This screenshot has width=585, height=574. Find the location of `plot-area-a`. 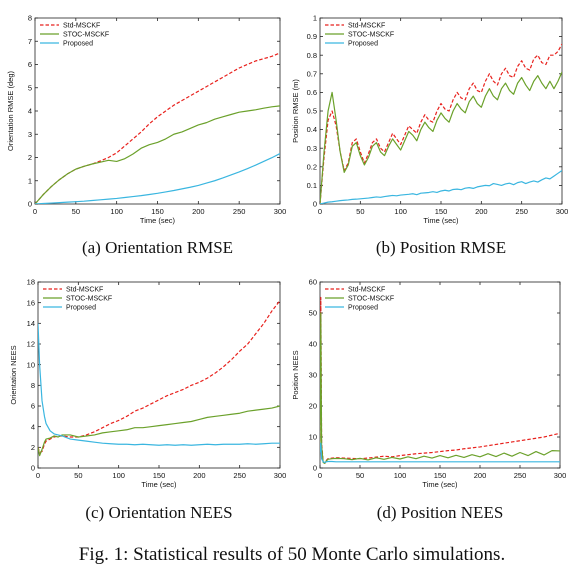

plot-area-a is located at coordinates (157, 111).